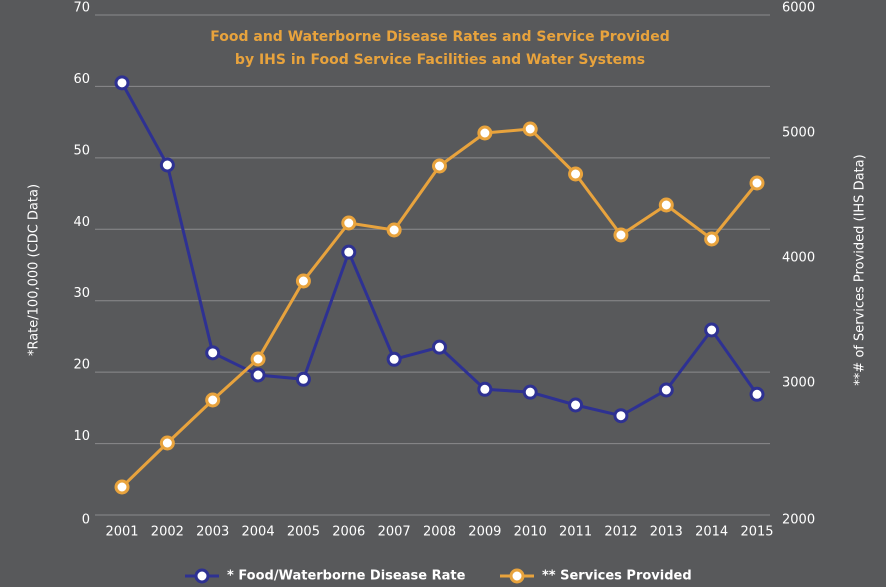  Describe the element at coordinates (81, 150) in the screenshot. I see `y-tick-label: 50` at that location.